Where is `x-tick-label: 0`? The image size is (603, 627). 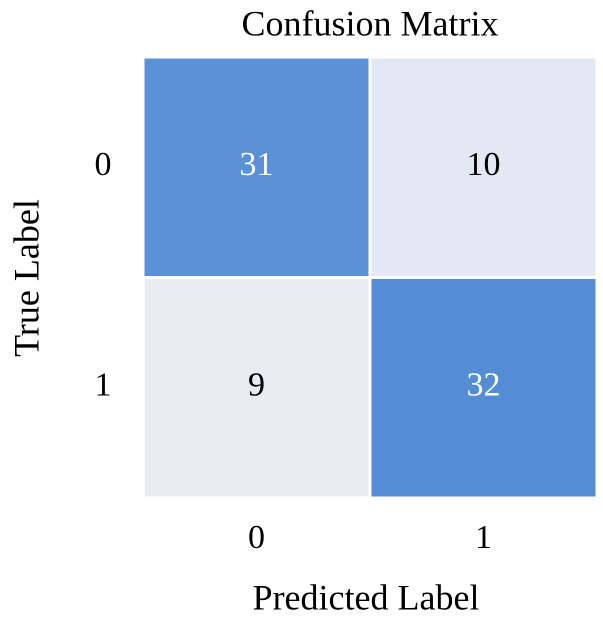 x-tick-label: 0 is located at coordinates (256, 537).